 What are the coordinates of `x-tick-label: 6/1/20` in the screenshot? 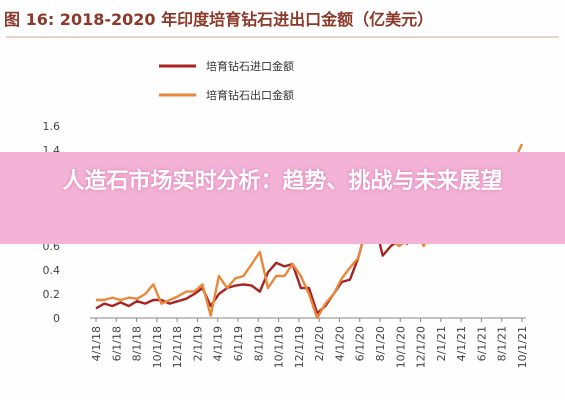 It's located at (360, 343).